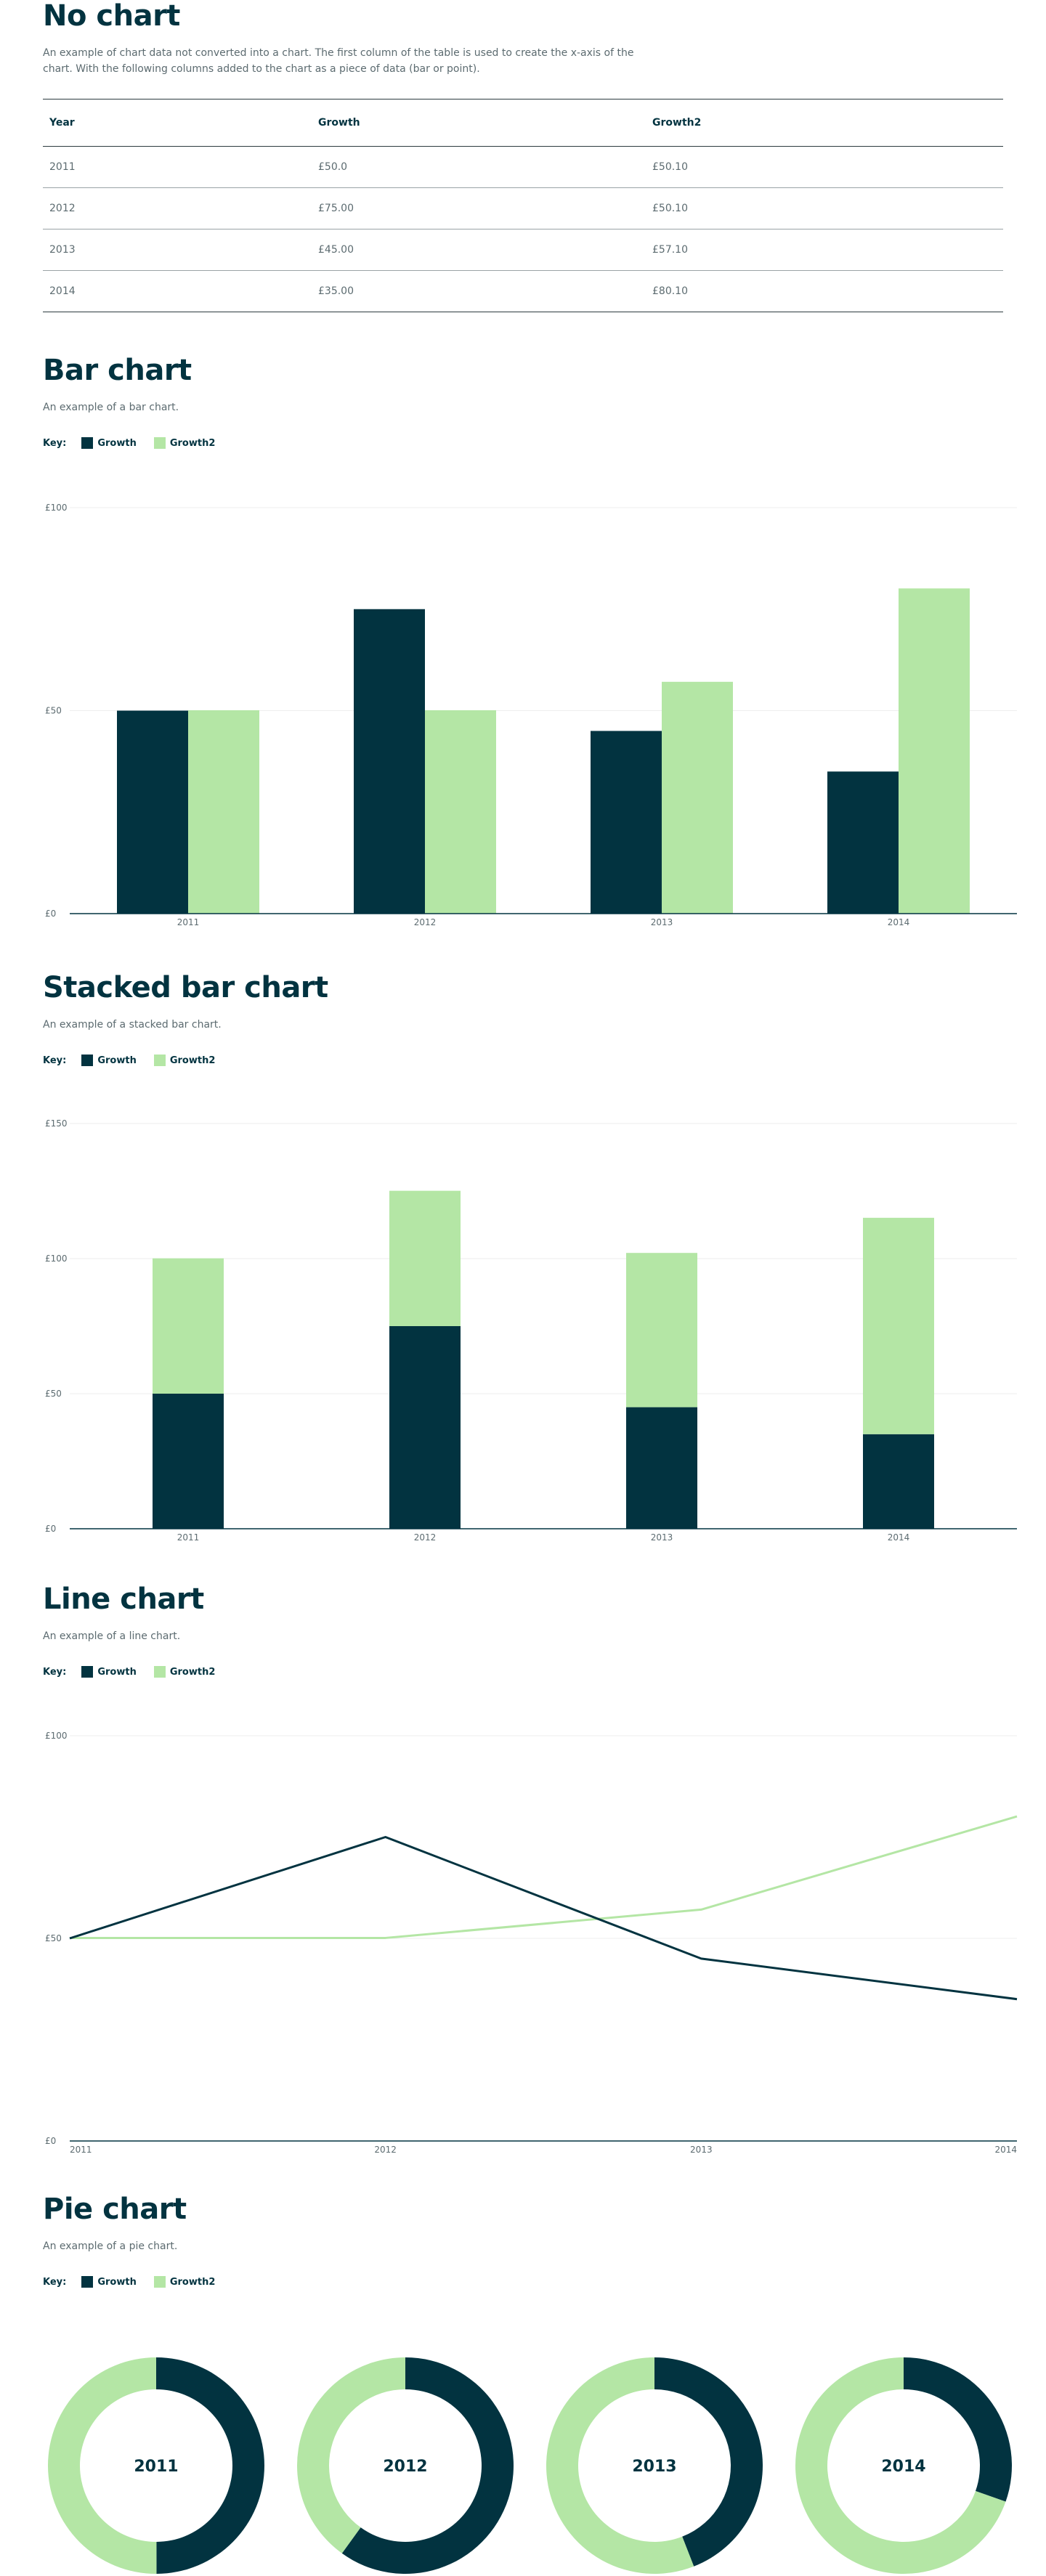 Image resolution: width=1046 pixels, height=2576 pixels. What do you see at coordinates (544, 1877) in the screenshot?
I see `line-growth2` at bounding box center [544, 1877].